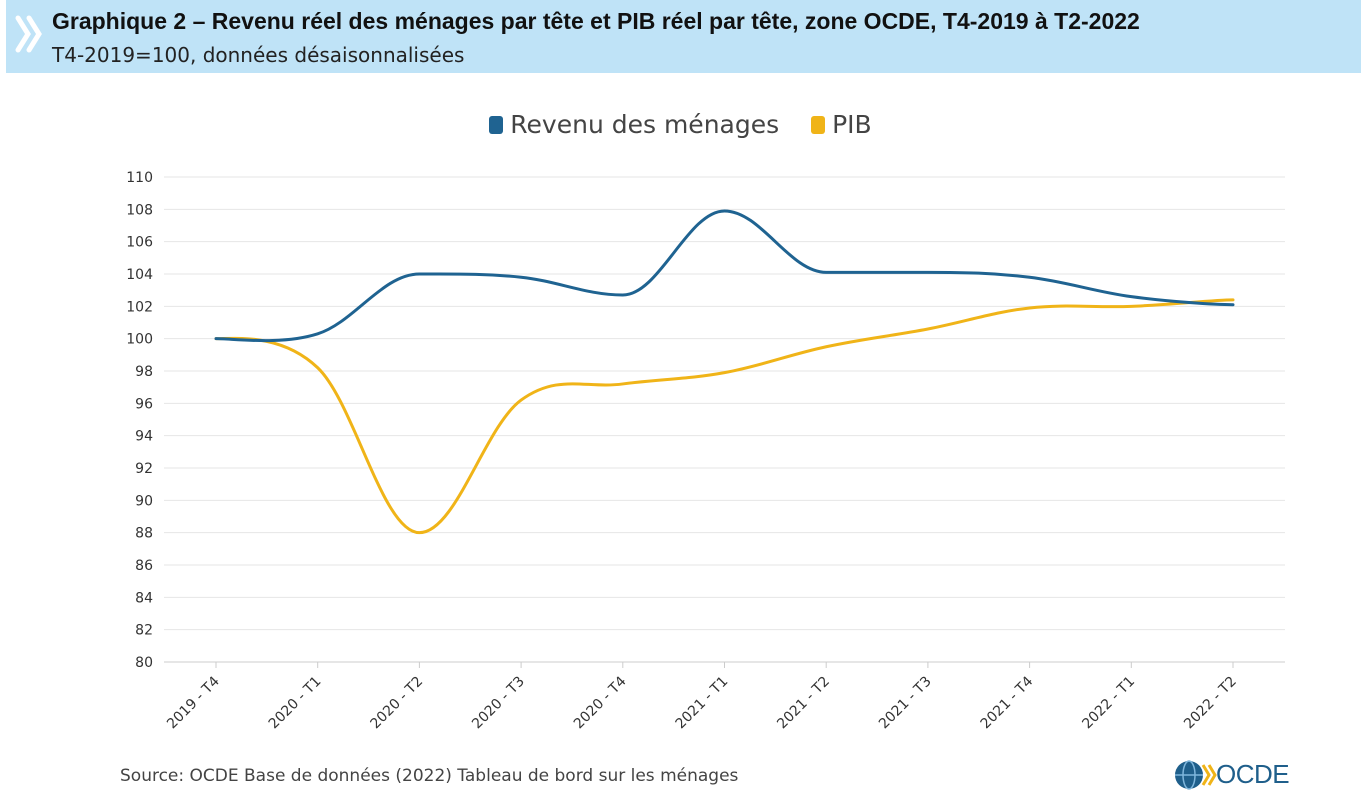 The image size is (1361, 796). I want to click on x-tick-label: 2021 - T4, so click(1007, 702).